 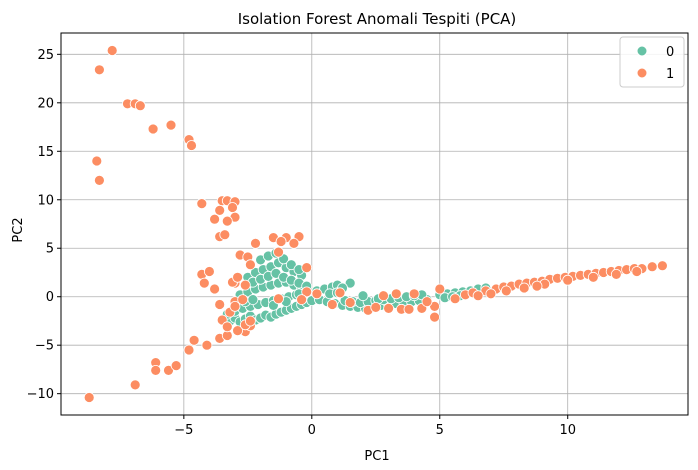 I want to click on y-tick-label: 20, so click(x=45, y=103).